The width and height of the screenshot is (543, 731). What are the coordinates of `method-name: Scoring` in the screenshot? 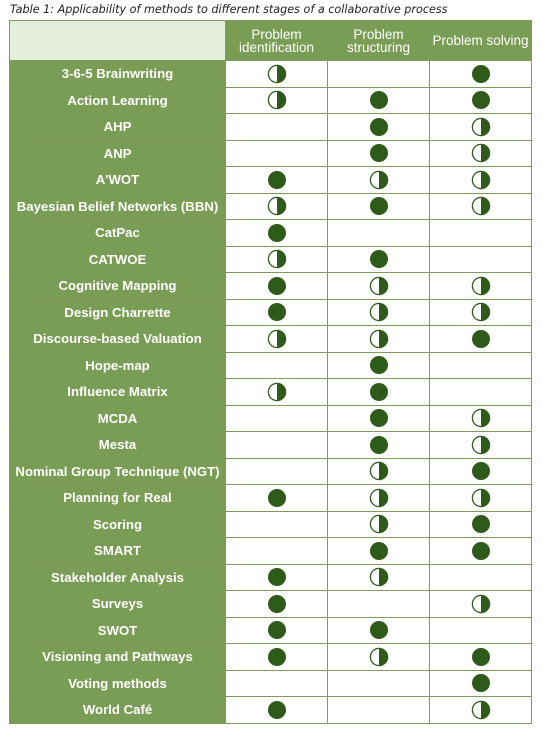 It's located at (117, 524).